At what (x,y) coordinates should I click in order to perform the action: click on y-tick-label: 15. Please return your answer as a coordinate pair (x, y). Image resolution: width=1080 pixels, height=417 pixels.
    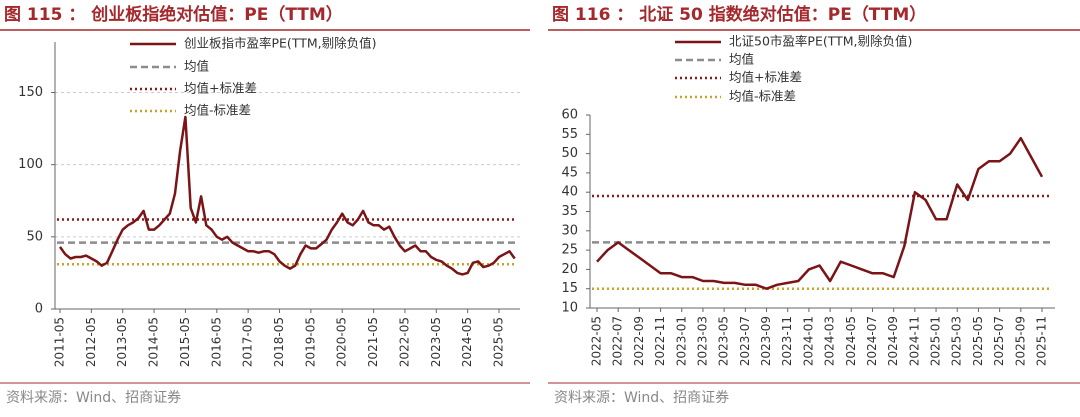
    Looking at the image, I should click on (569, 288).